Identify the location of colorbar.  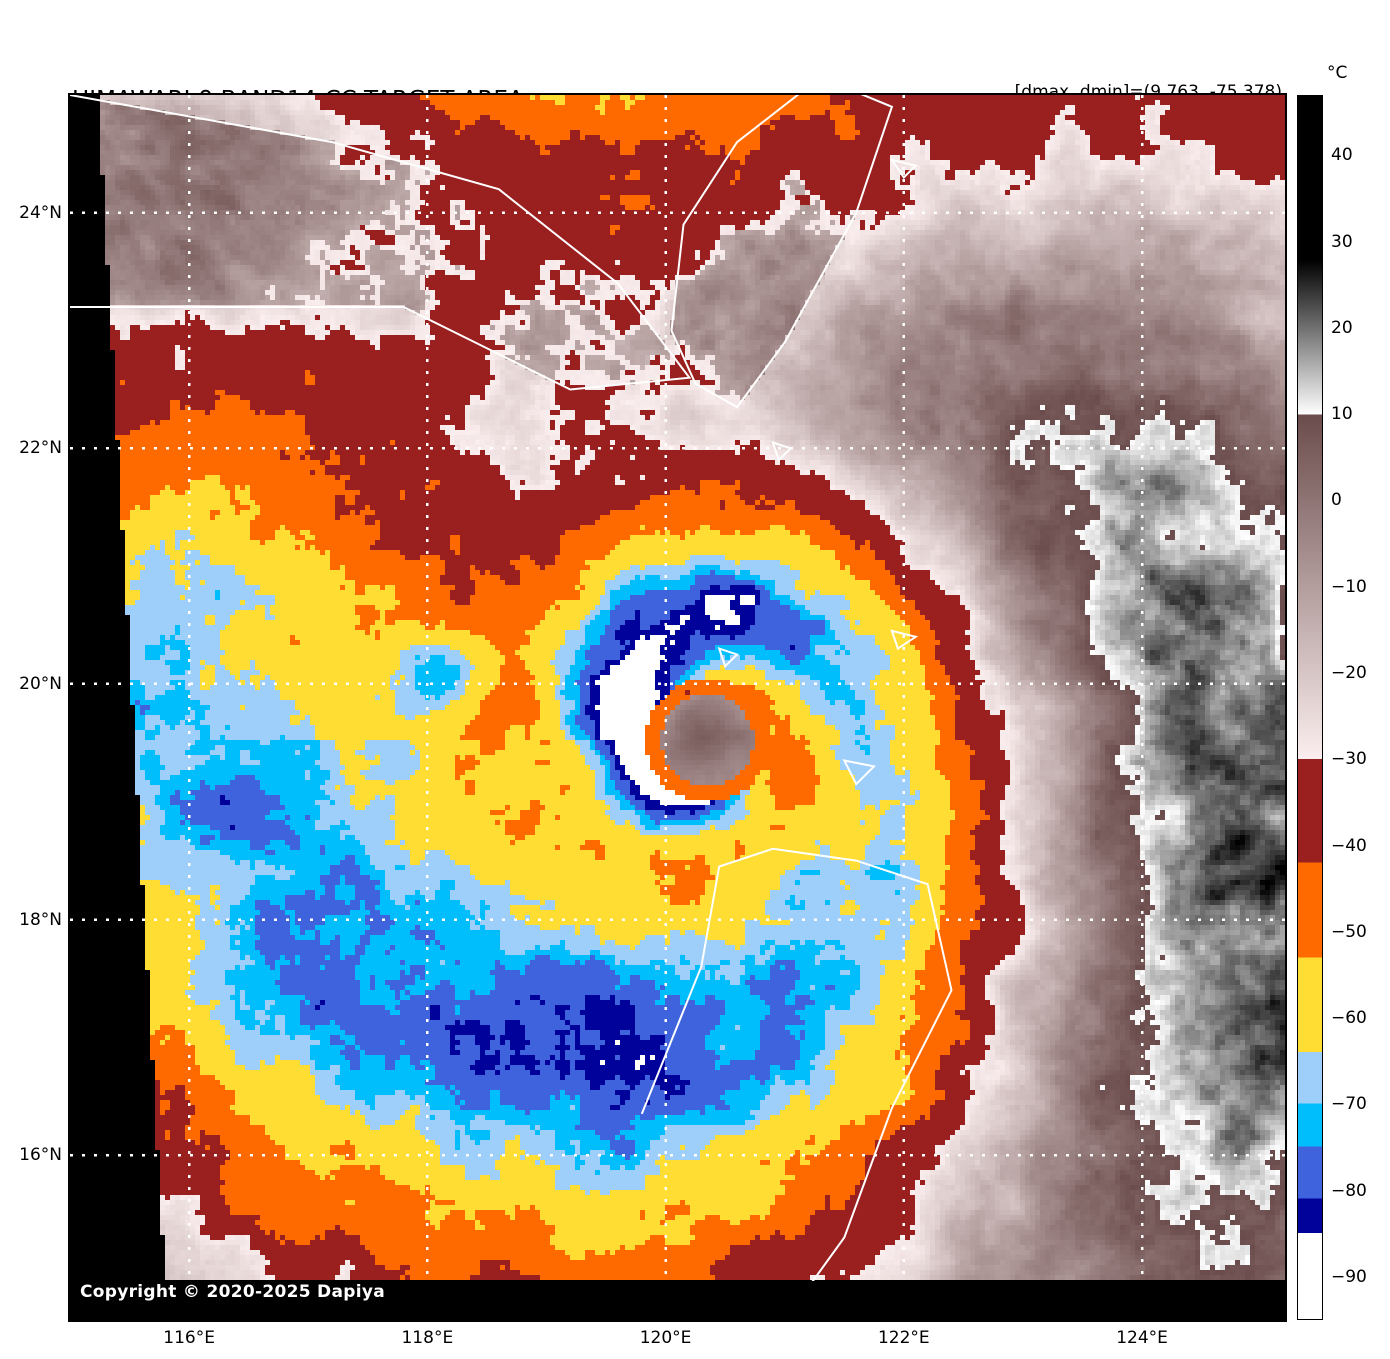
(1310, 707).